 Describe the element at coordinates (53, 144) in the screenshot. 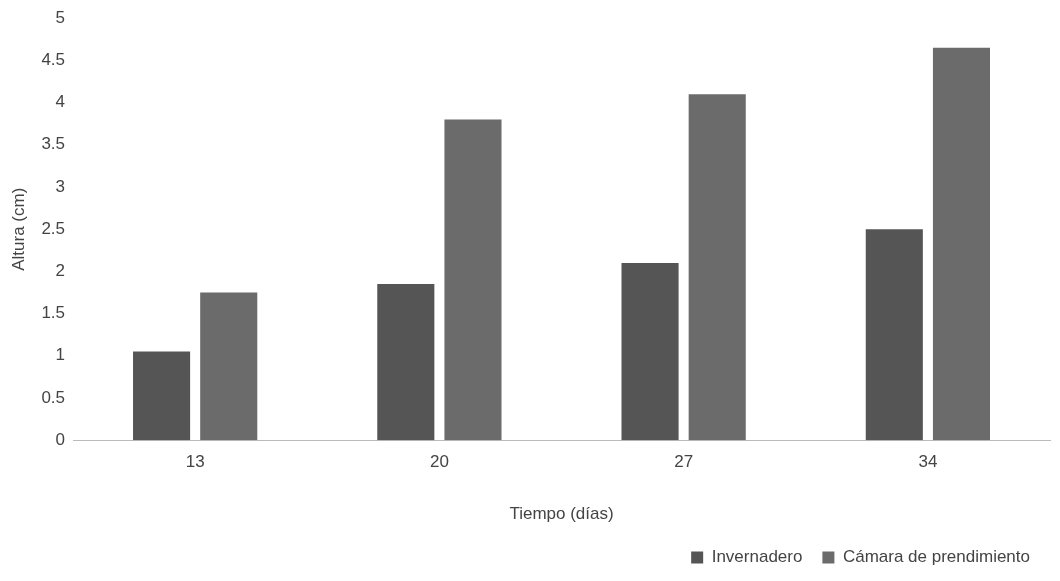

I see `y-tick-label: 3.5` at that location.